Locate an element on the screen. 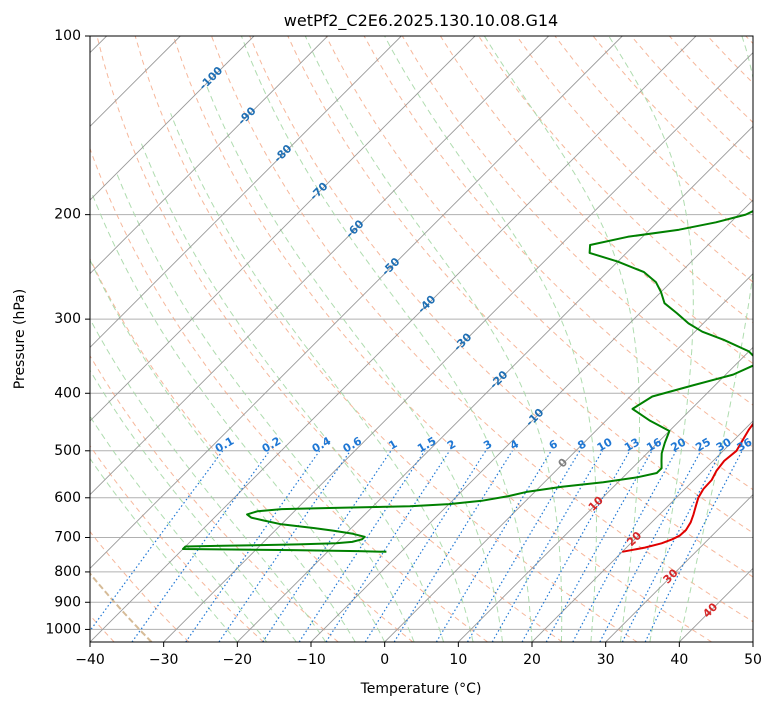 The height and width of the screenshot is (712, 775). y-axis-title: Pressure (hPa) is located at coordinates (20, 339).